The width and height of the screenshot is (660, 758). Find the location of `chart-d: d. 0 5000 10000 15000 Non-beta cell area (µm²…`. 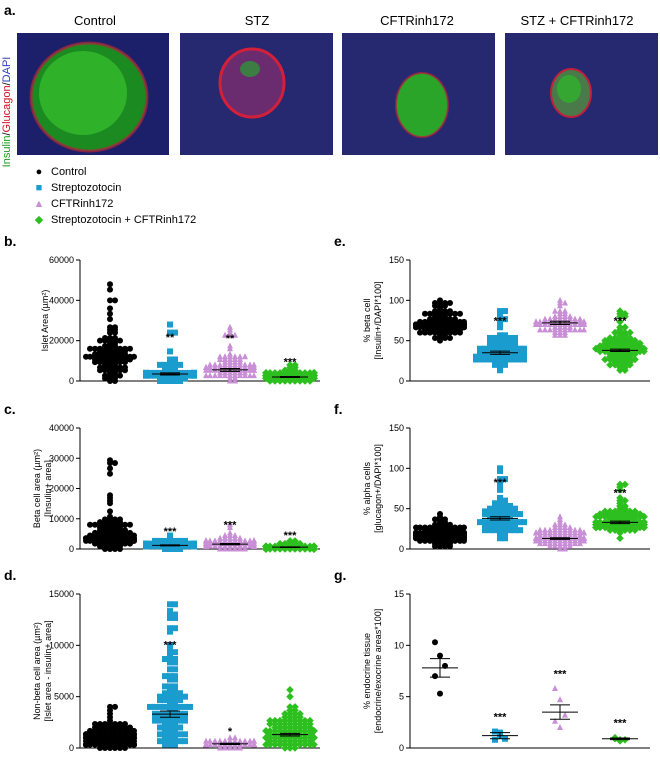

chart-d: d. 0 5000 10000 15000 Non-beta cell area (µm²… is located at coordinates (162, 660).